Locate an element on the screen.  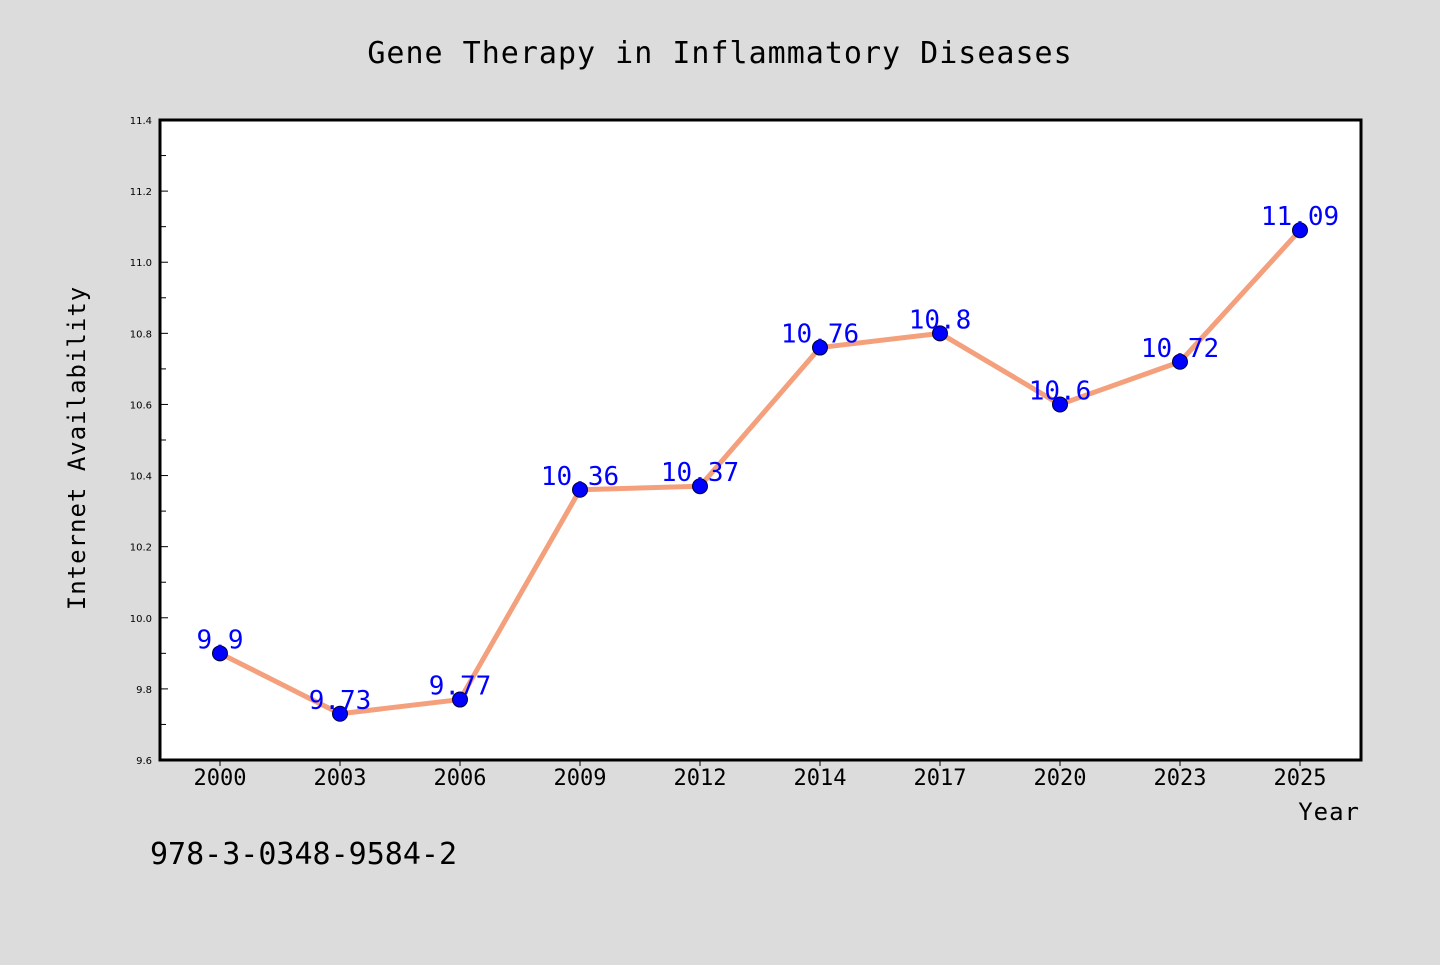
x-tick-label: 2014 is located at coordinates (820, 778).